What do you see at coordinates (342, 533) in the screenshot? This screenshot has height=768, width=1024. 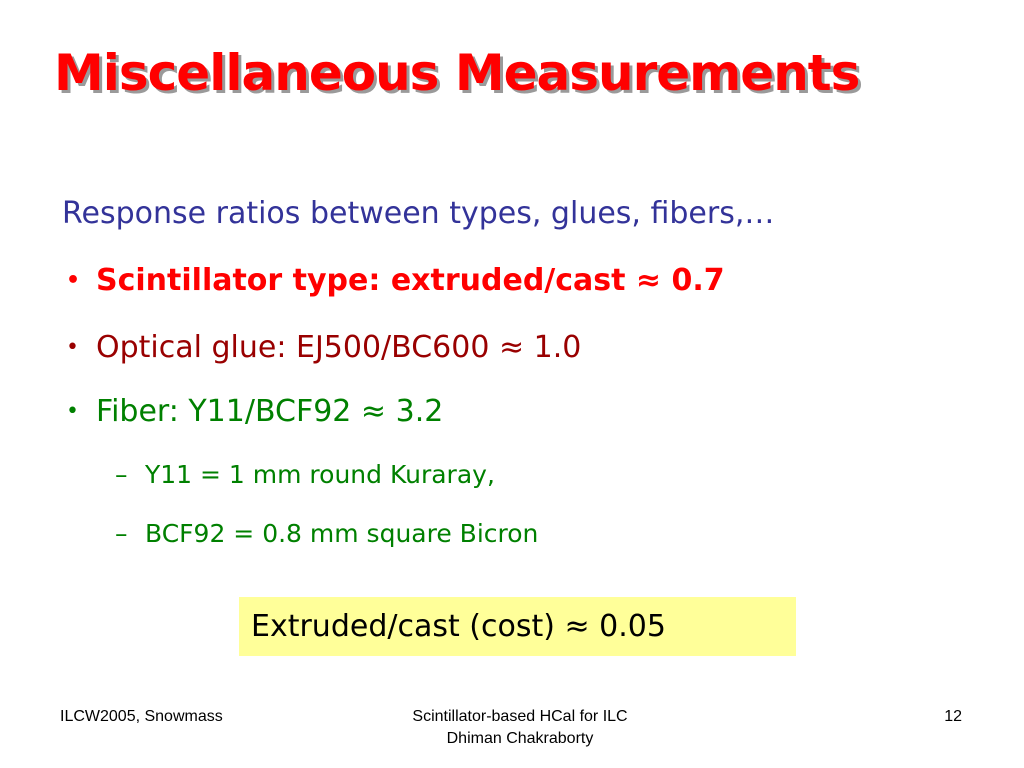 I see `sub-bullet-text: BCF92 = 0.8 mm square Bicron` at bounding box center [342, 533].